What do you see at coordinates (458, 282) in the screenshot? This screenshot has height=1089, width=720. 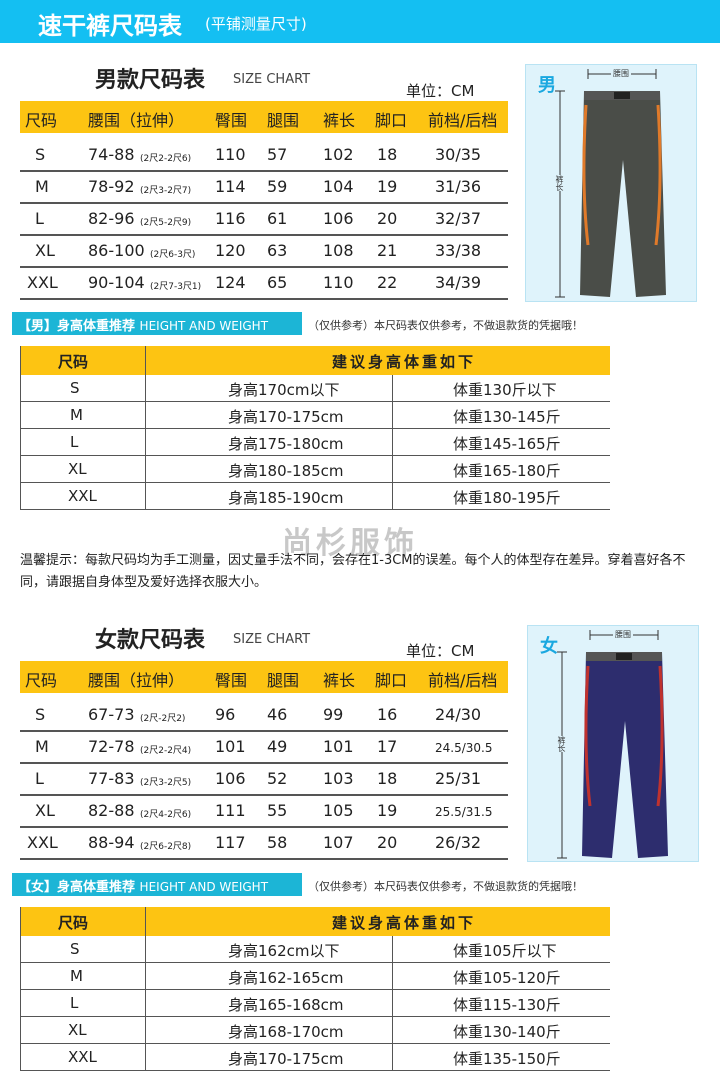 I see `rise-cell: 34/39` at bounding box center [458, 282].